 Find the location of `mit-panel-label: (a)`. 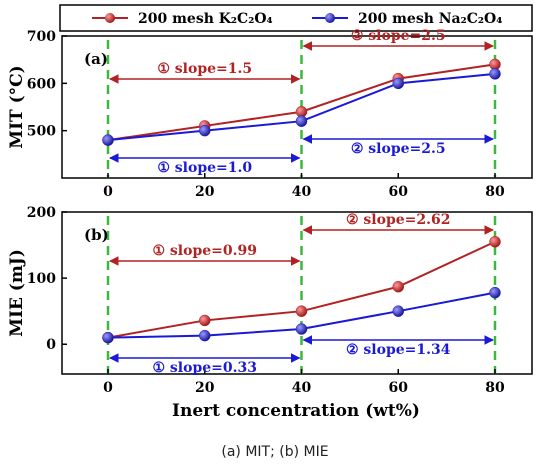

mit-panel-label: (a) is located at coordinates (96, 59).